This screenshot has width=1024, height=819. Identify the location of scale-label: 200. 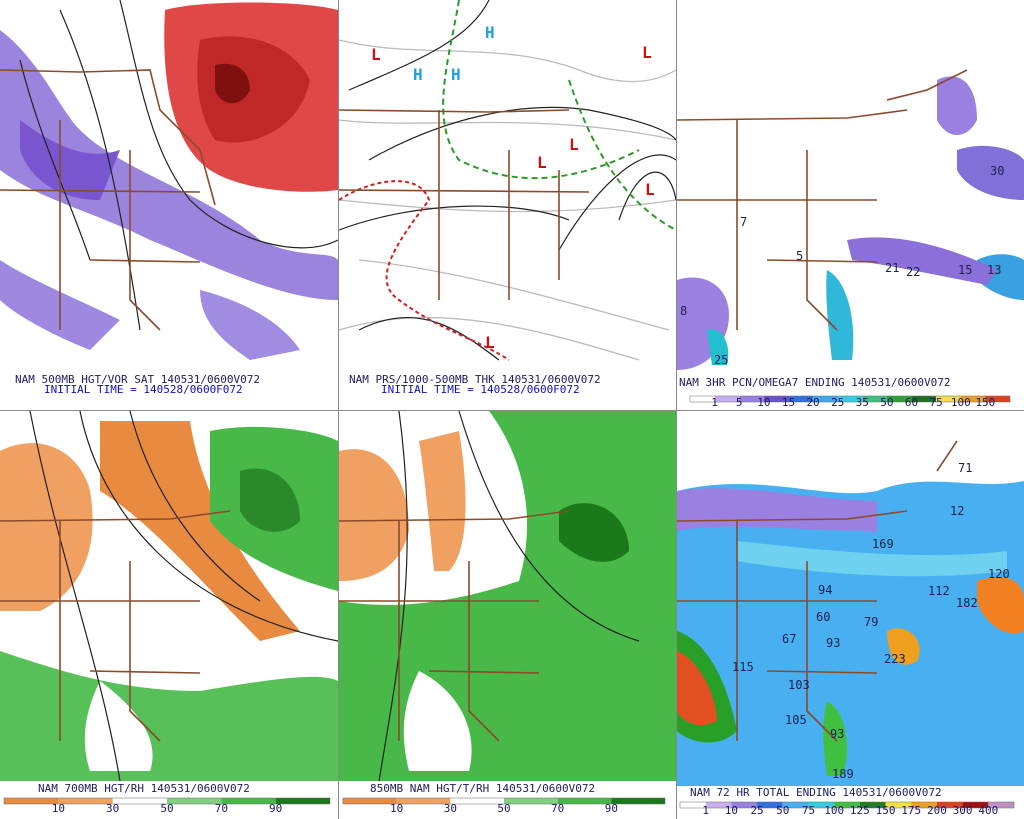
(937, 810).